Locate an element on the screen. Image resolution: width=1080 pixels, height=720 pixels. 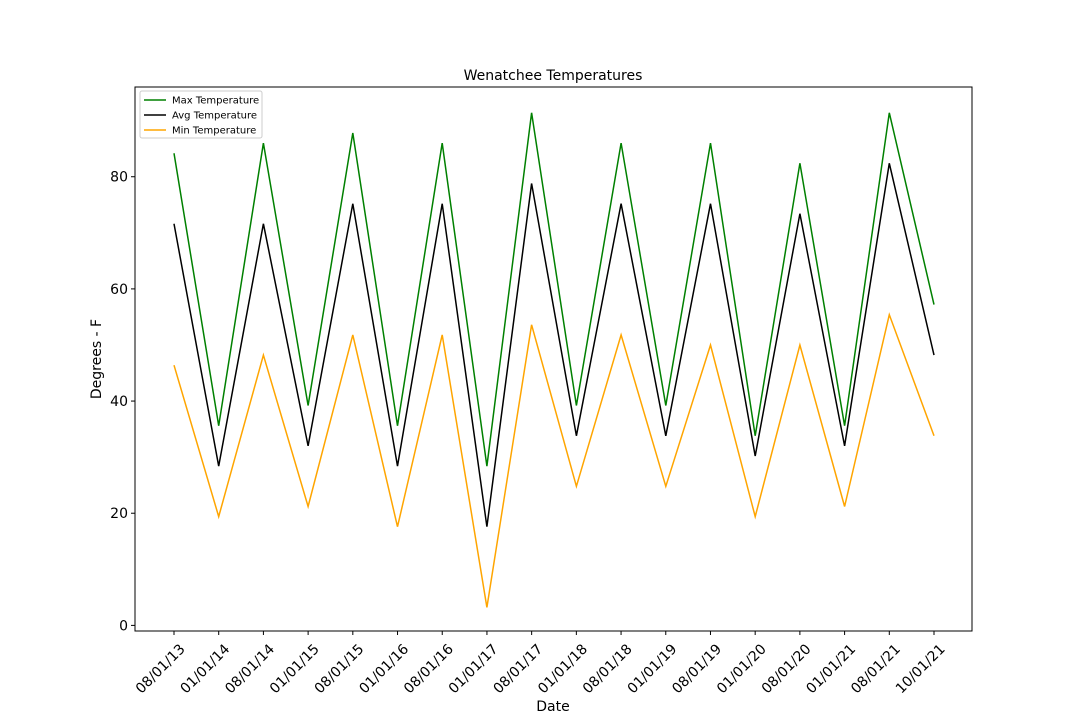
y-tick-label: 60 is located at coordinates (119, 290).